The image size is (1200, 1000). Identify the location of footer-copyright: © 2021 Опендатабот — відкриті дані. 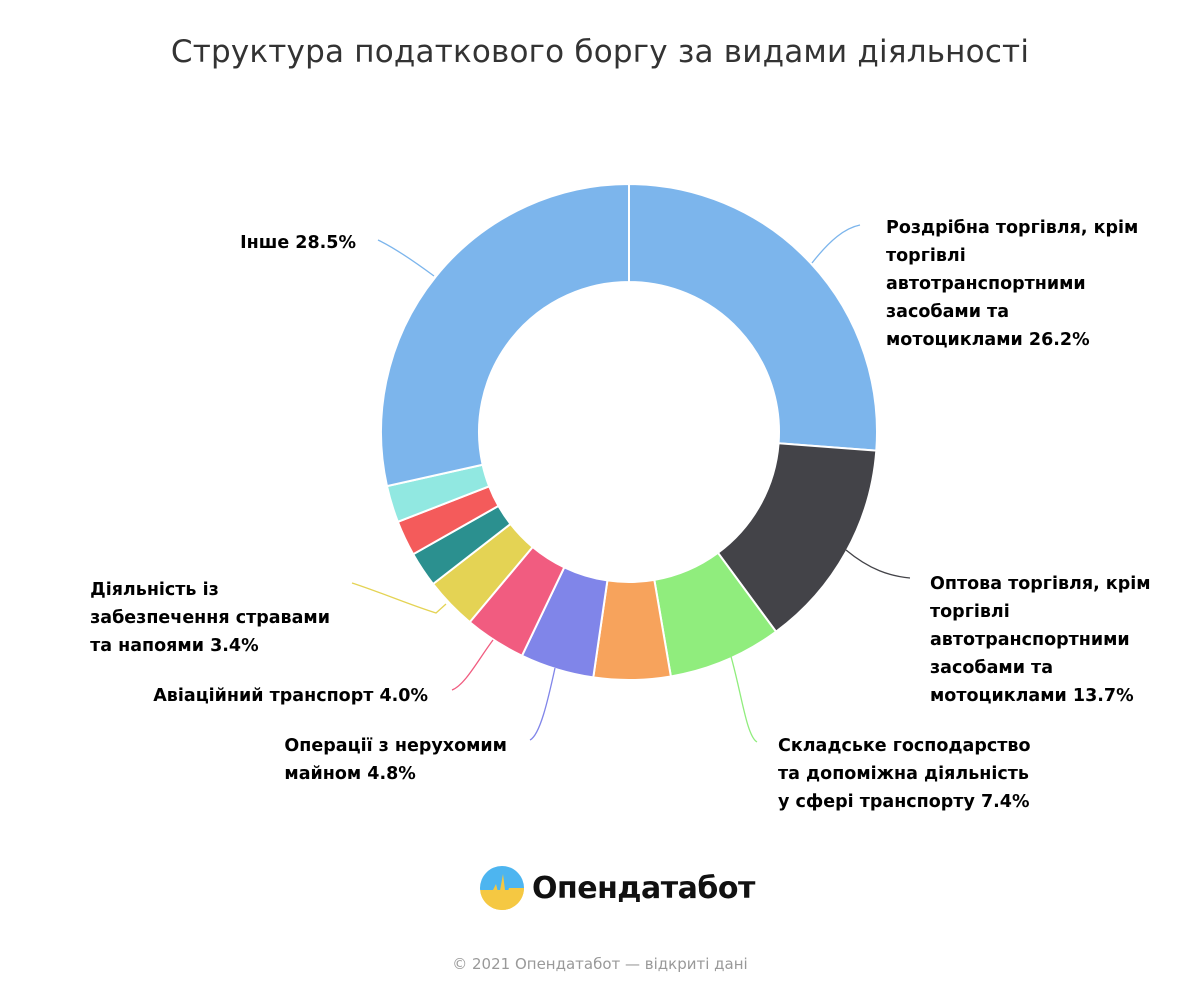
(600, 964).